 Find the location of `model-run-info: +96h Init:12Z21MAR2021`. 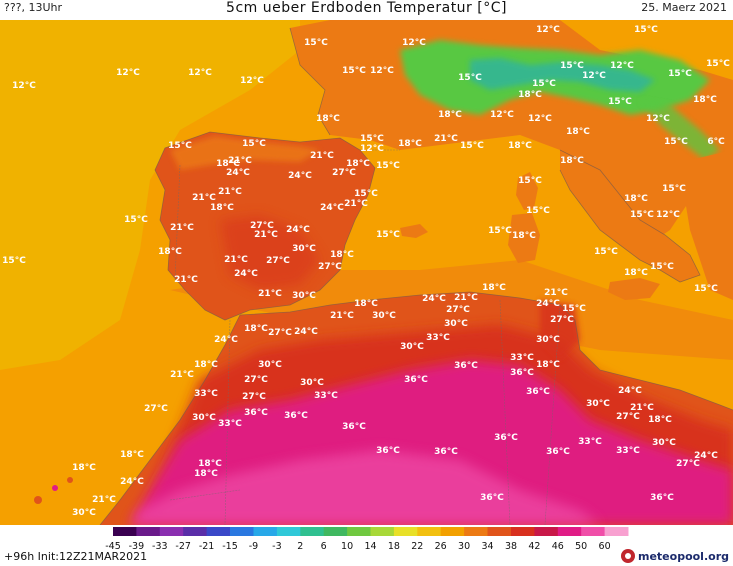

model-run-info: +96h Init:12Z21MAR2021 is located at coordinates (76, 556).